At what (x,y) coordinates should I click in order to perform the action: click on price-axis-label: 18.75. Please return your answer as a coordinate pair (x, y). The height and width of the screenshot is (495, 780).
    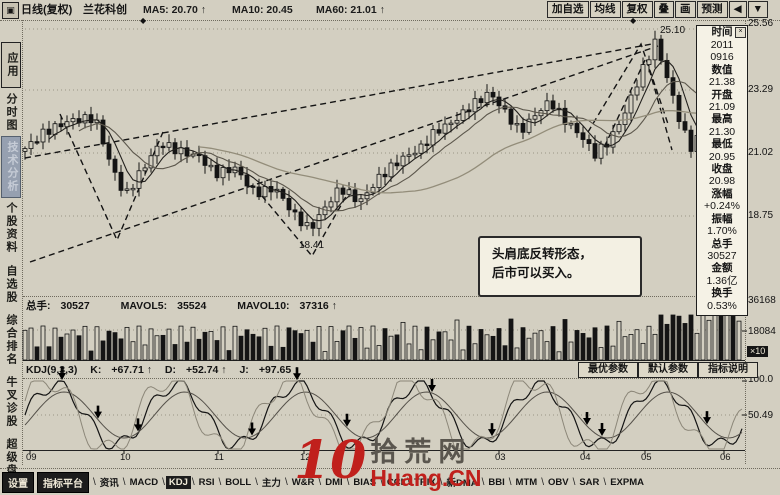
    Looking at the image, I should click on (761, 215).